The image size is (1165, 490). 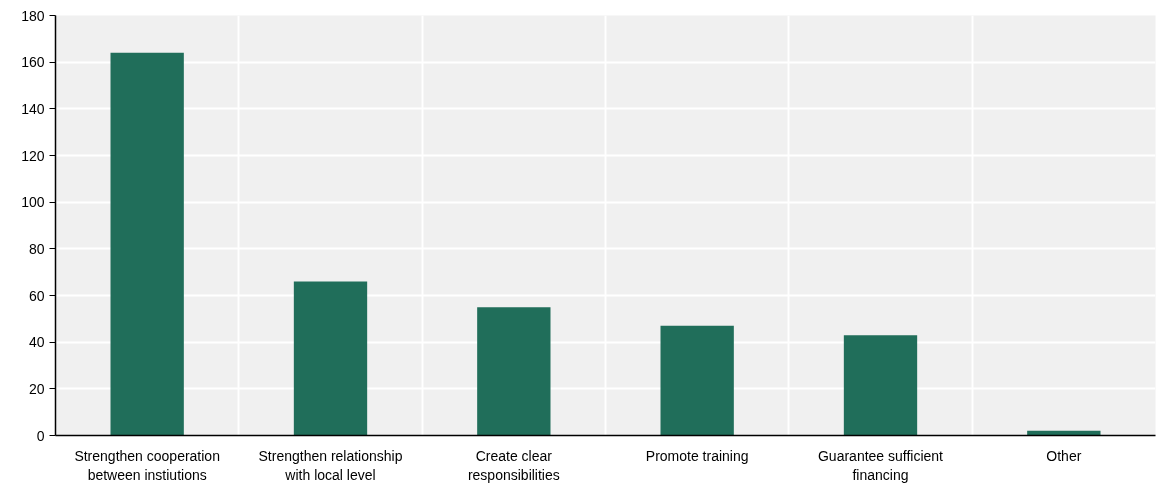 I want to click on x-tick-label: Strengthen relationship with local level, so click(x=330, y=465).